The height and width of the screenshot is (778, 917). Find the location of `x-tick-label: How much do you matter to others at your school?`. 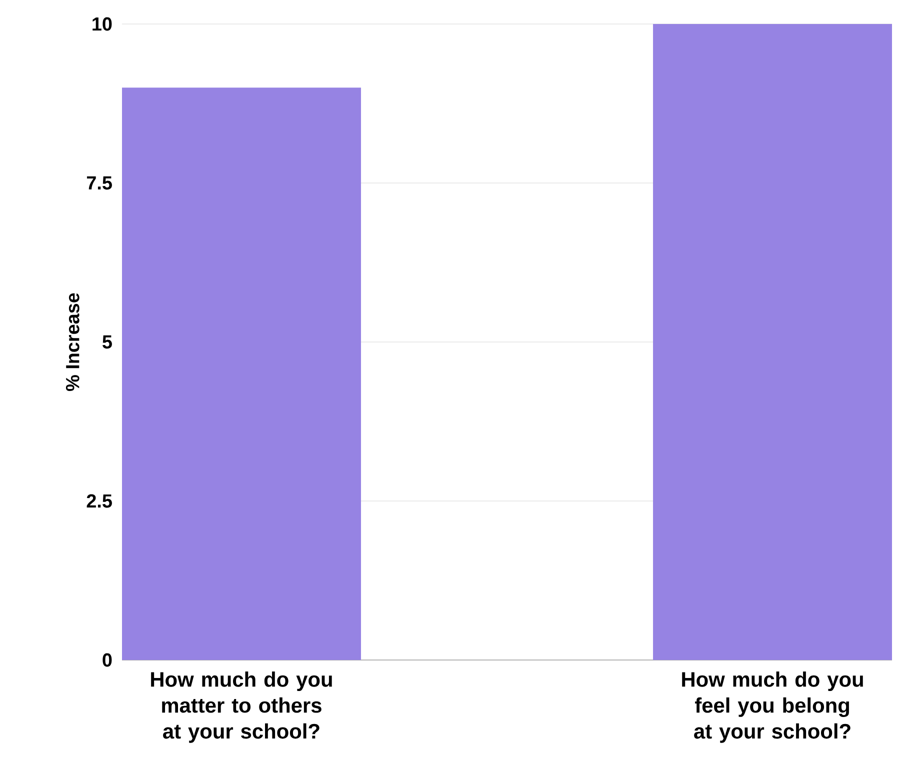

x-tick-label: How much do you matter to others at your school? is located at coordinates (241, 707).